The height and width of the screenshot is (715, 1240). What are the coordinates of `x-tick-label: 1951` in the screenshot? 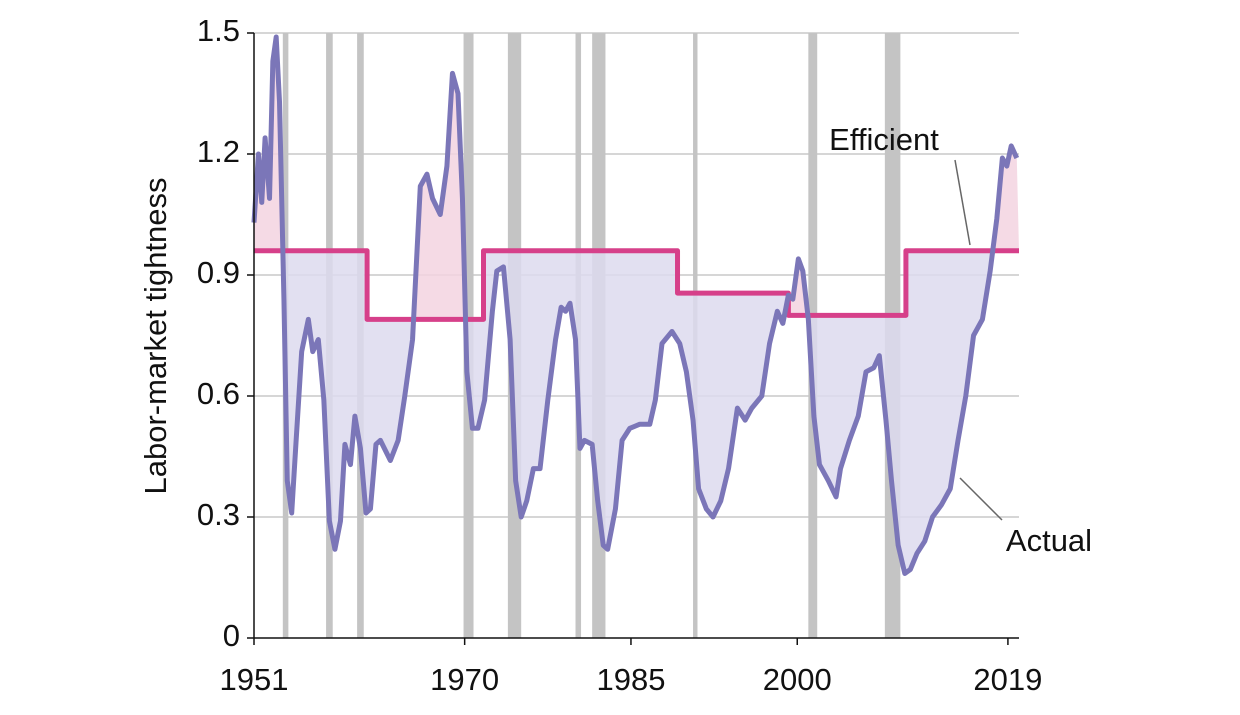 It's located at (254, 679).